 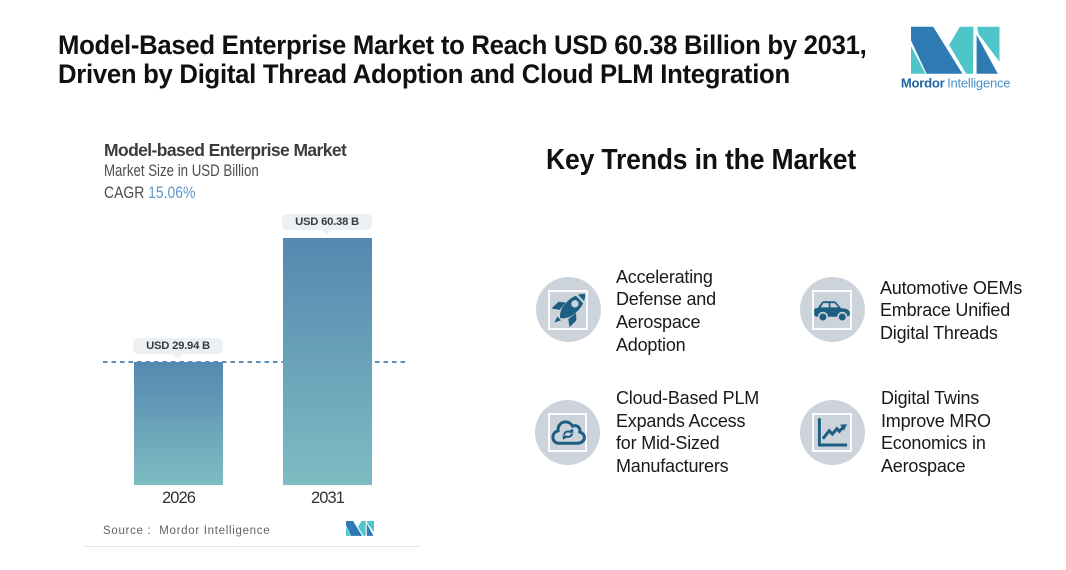 What do you see at coordinates (955, 83) in the screenshot?
I see `svg-text:MordorIntelligence: Mordor Intelligence` at bounding box center [955, 83].